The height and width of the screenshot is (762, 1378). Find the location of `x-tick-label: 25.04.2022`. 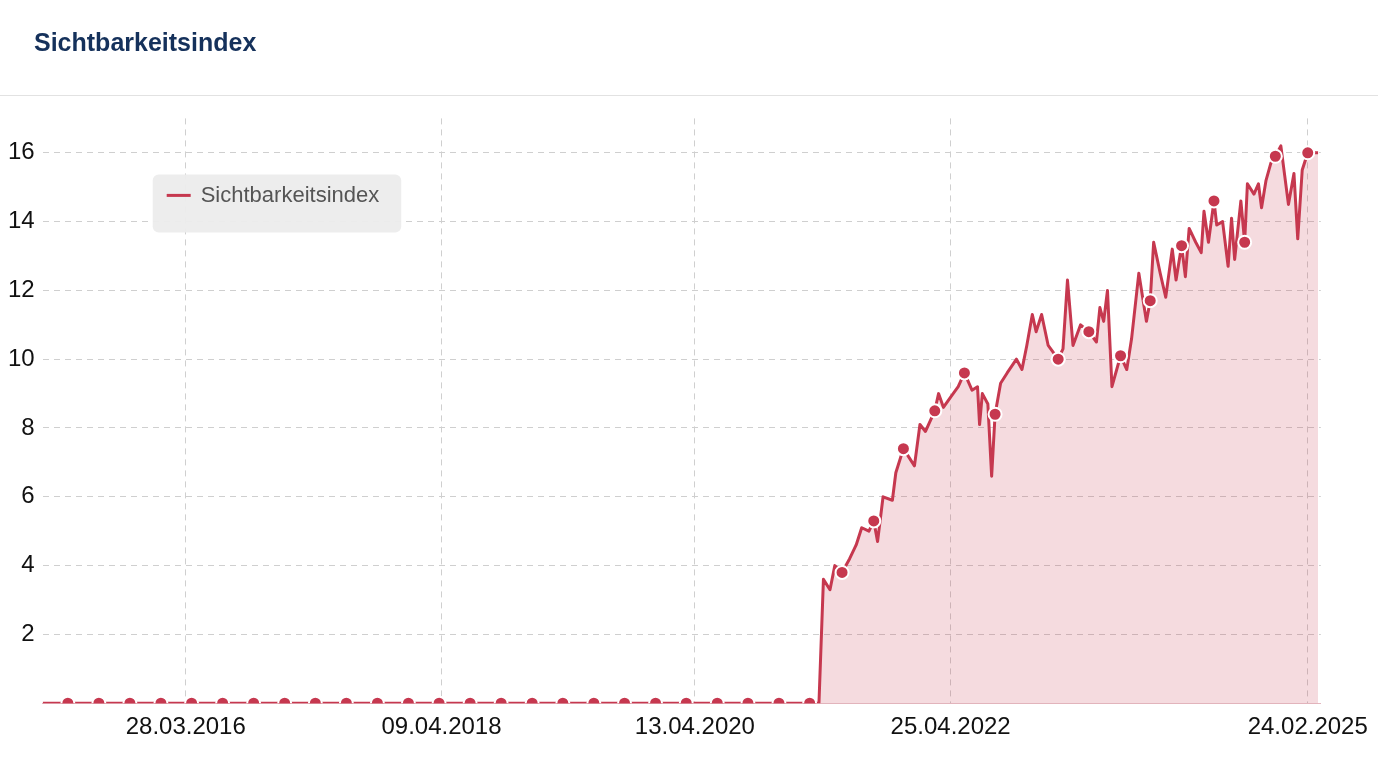

x-tick-label: 25.04.2022 is located at coordinates (950, 726).